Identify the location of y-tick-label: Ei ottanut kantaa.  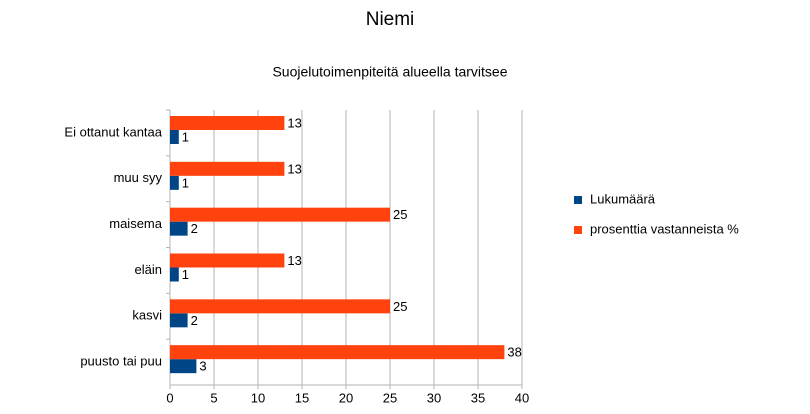
(113, 131).